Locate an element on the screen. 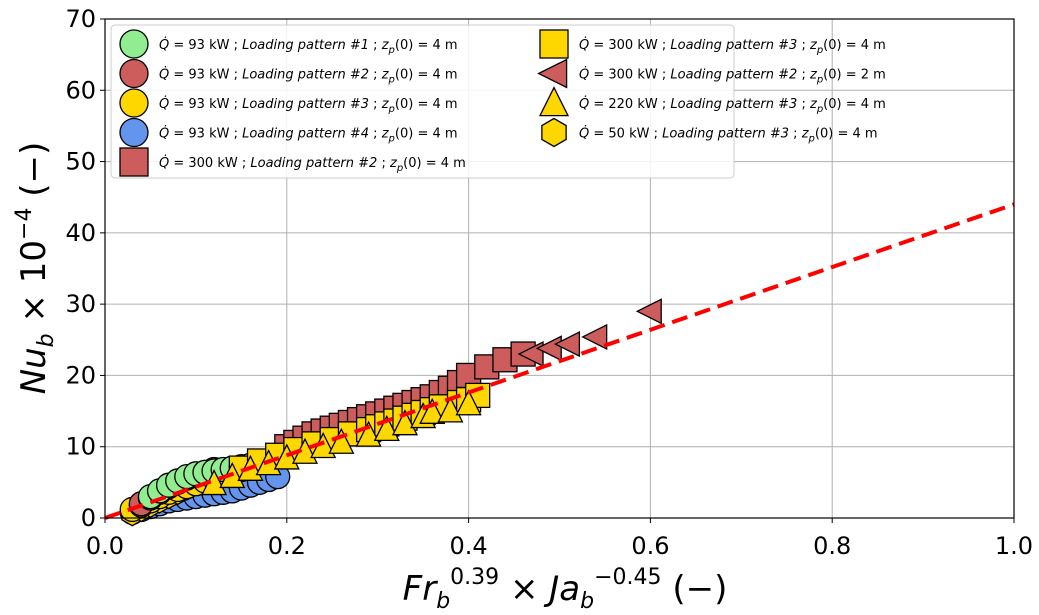 The image size is (1039, 615). x-tick-label: 0.0 is located at coordinates (105, 546).